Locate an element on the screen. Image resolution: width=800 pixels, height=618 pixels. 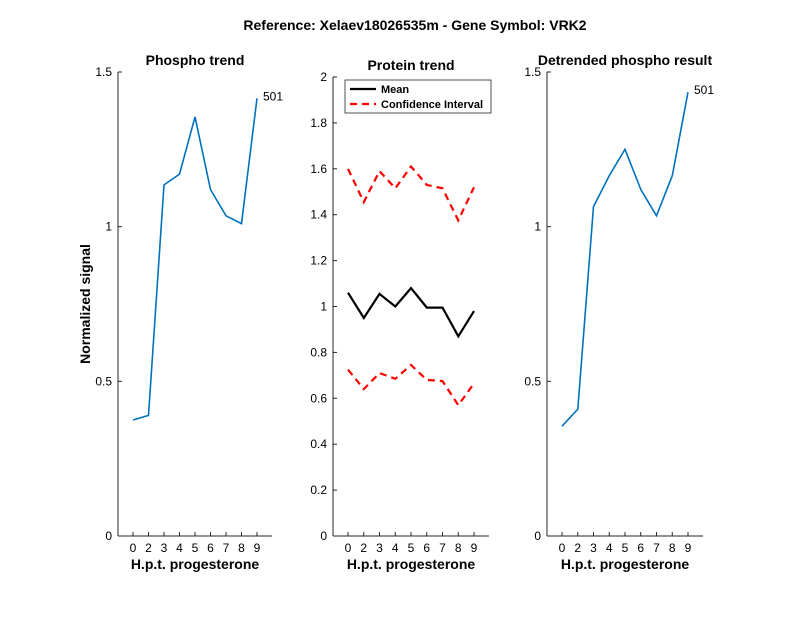
phospho-x-tick-label: 8 is located at coordinates (241, 548).